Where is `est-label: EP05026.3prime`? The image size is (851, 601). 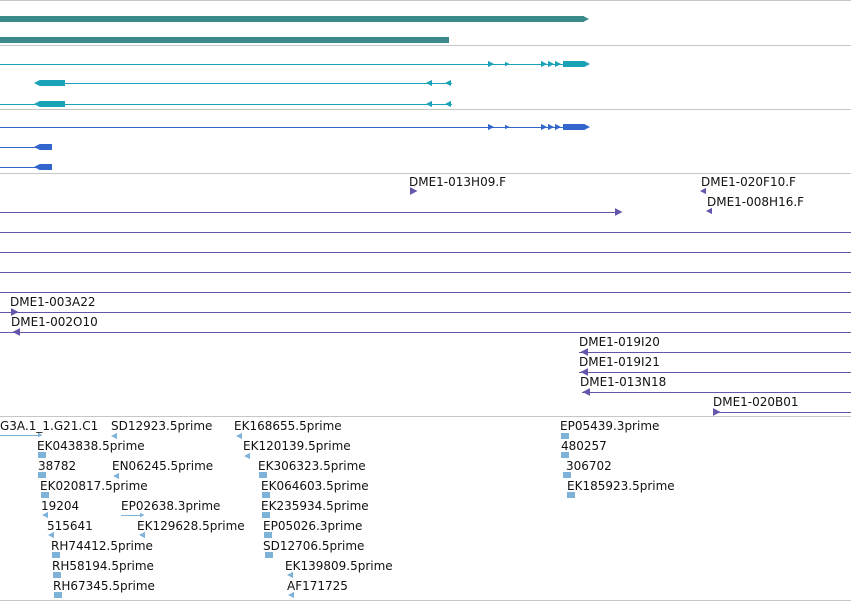 est-label: EP05026.3prime is located at coordinates (313, 526).